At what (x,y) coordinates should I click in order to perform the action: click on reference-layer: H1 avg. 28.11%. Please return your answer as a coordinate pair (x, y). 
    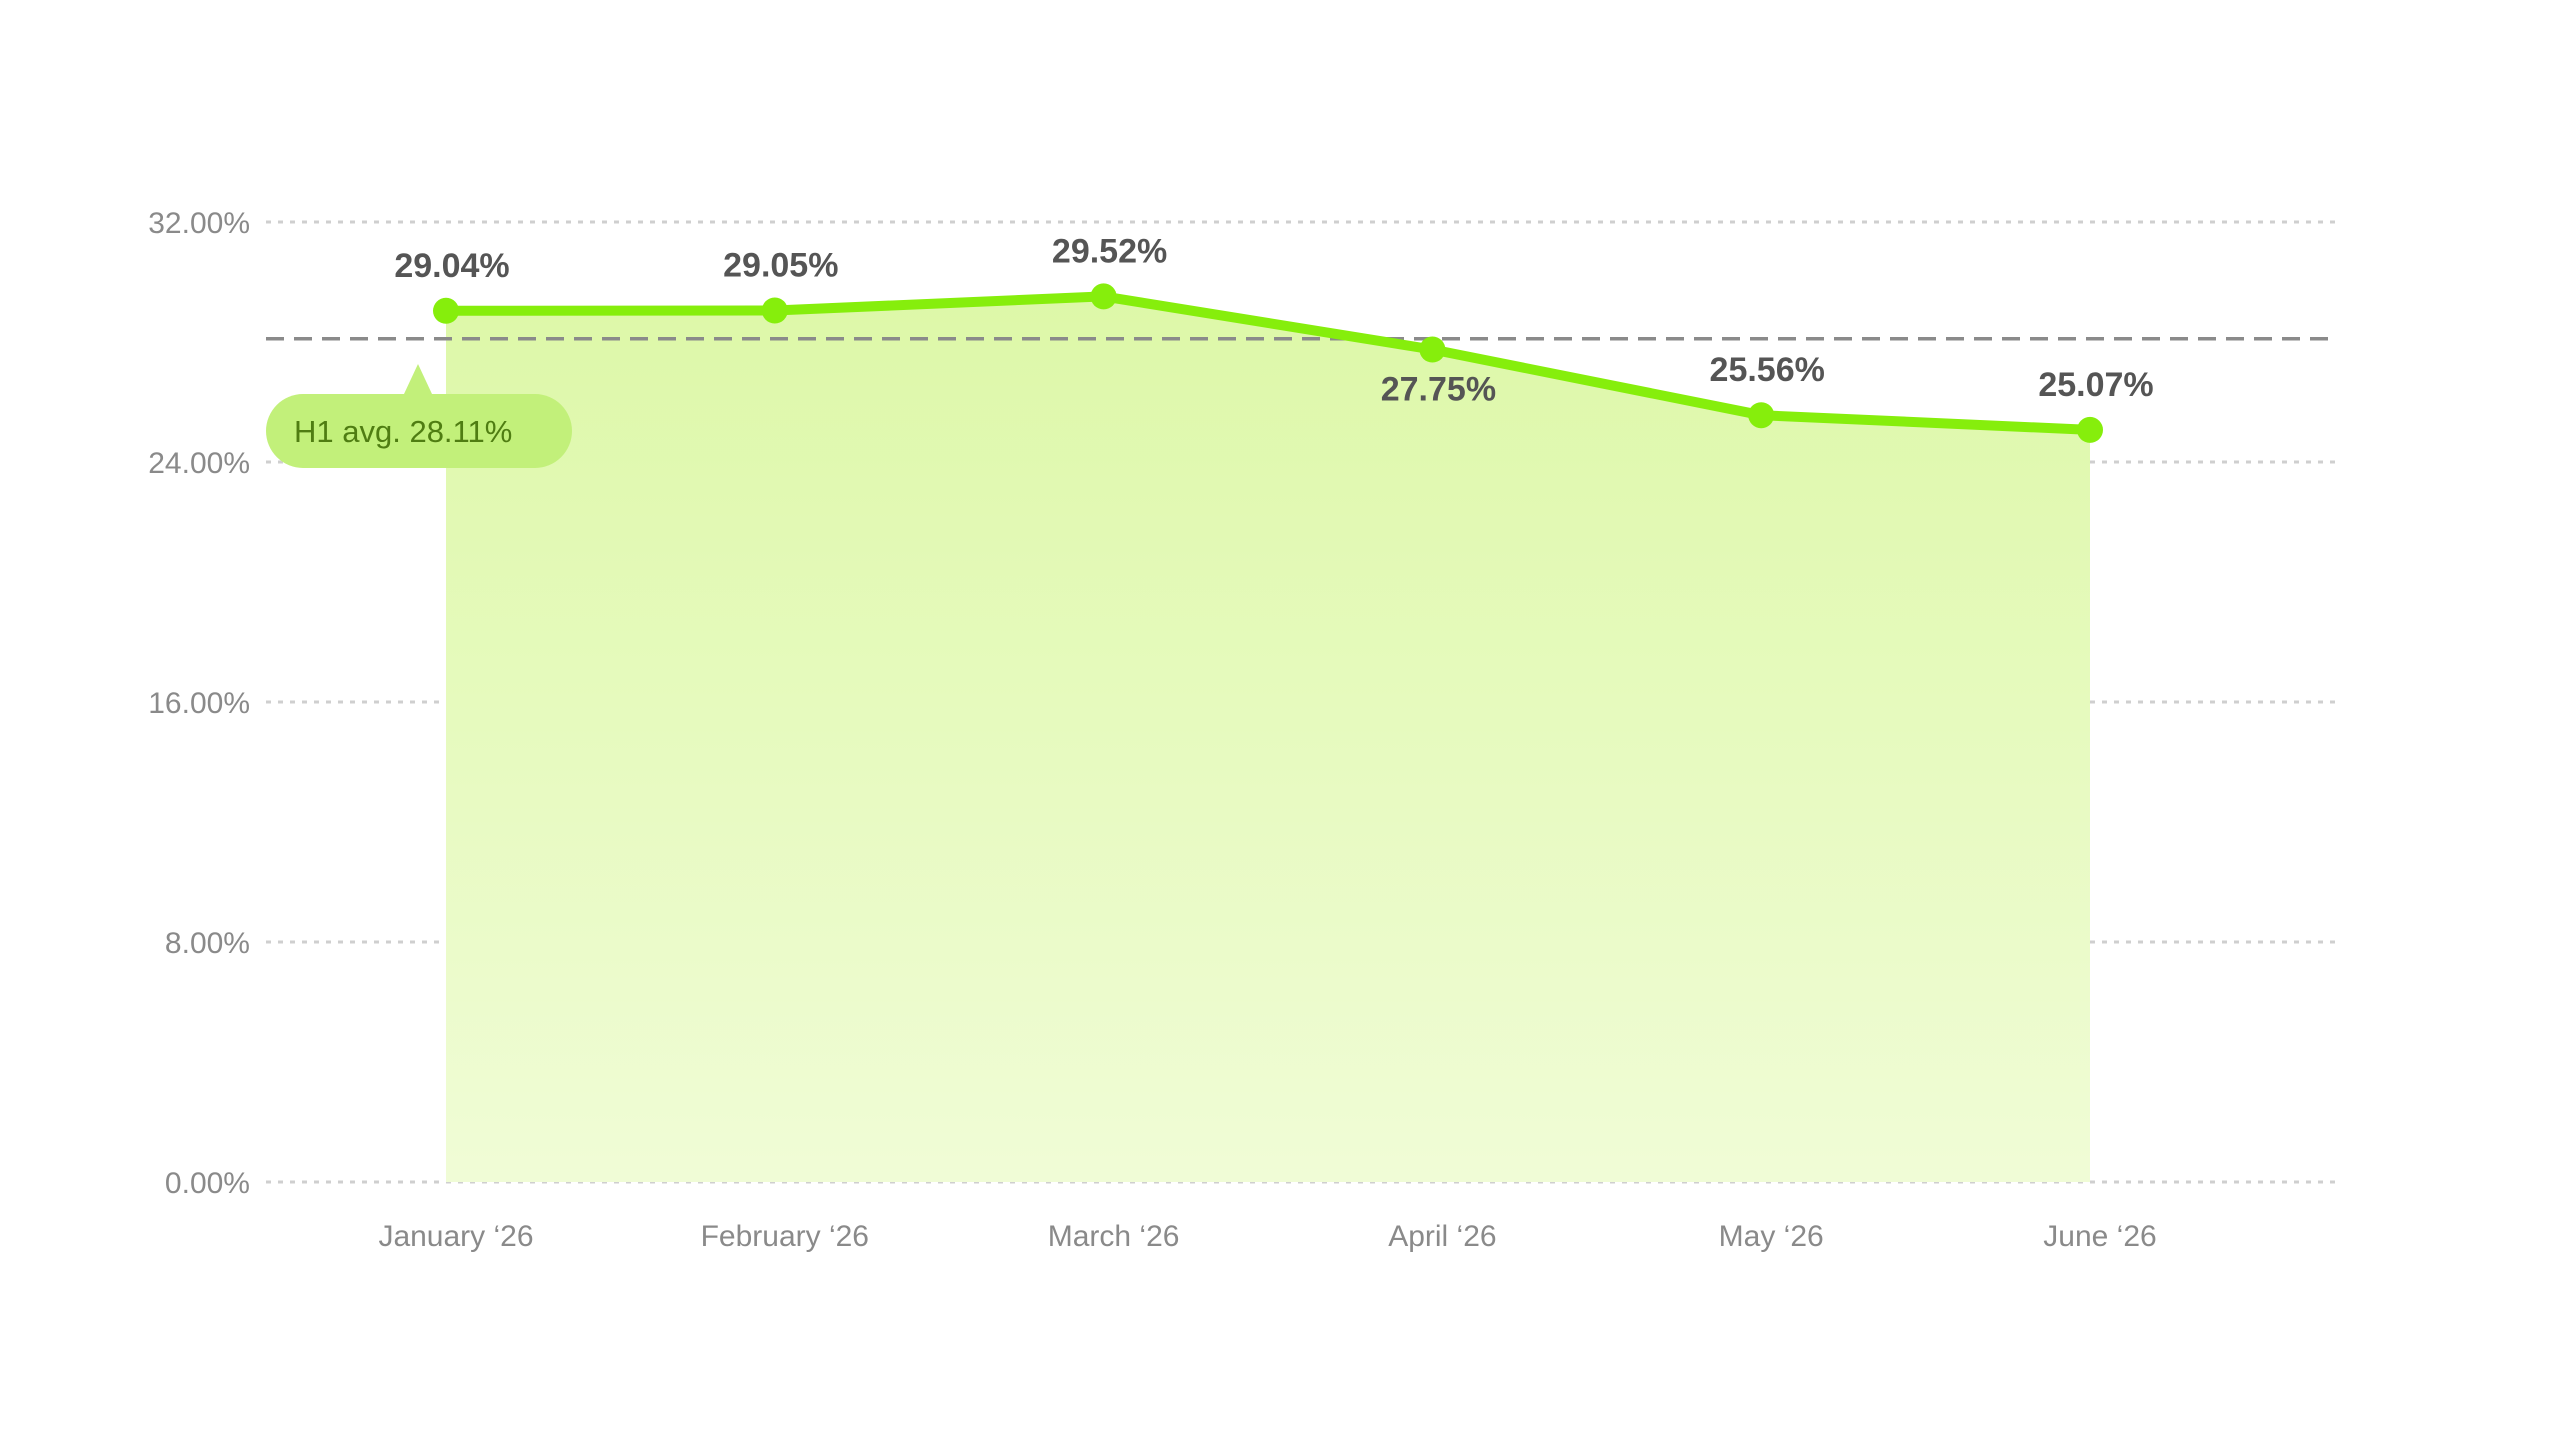
    Looking at the image, I should click on (1300, 402).